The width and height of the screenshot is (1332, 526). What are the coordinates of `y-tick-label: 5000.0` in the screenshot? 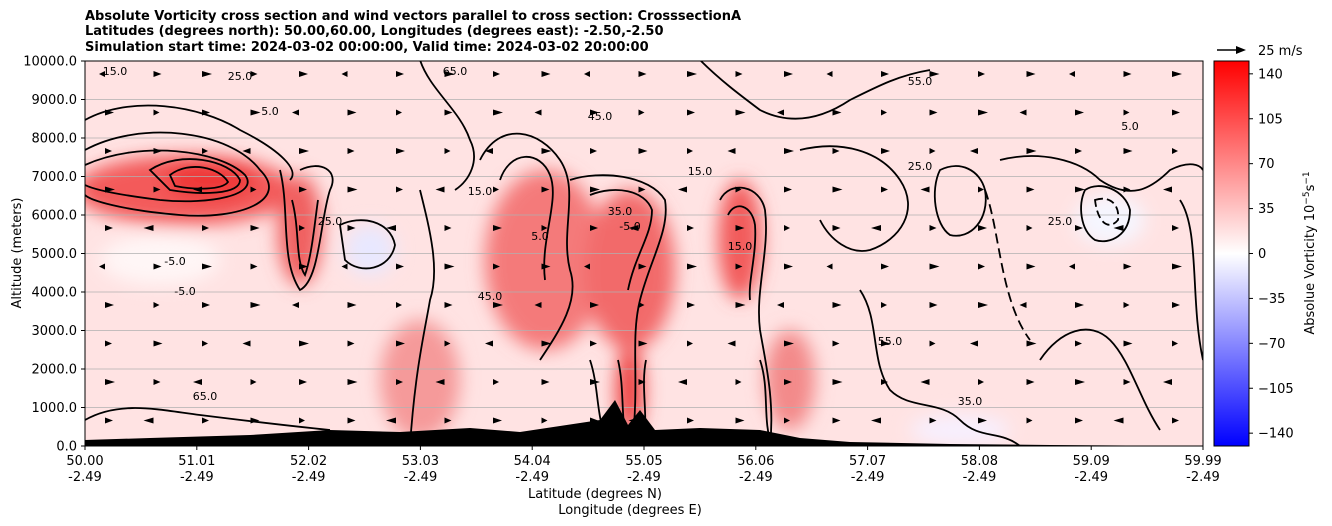 It's located at (55, 254).